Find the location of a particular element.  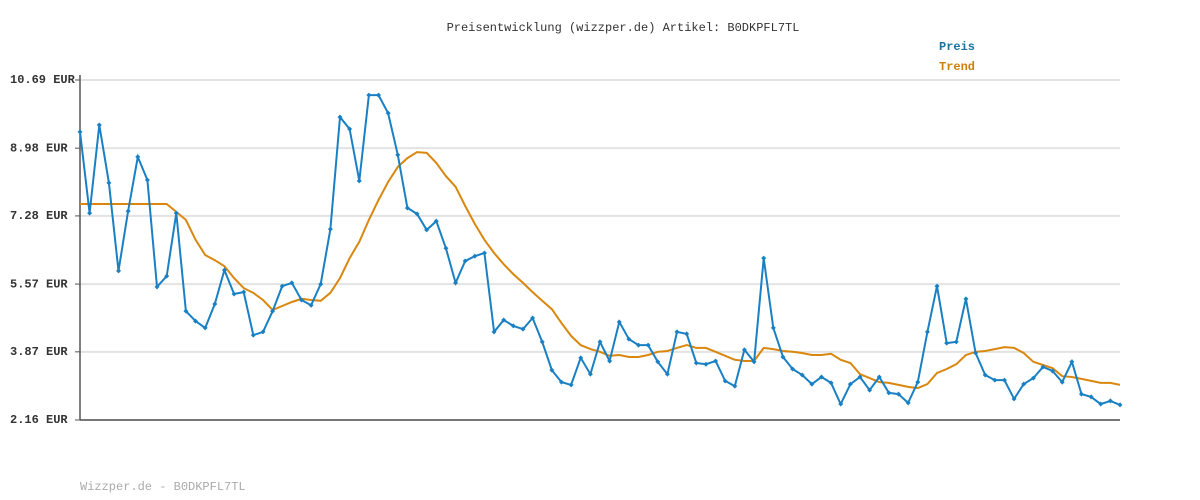

y-tick-label: 8.98 EUR is located at coordinates (39, 148).